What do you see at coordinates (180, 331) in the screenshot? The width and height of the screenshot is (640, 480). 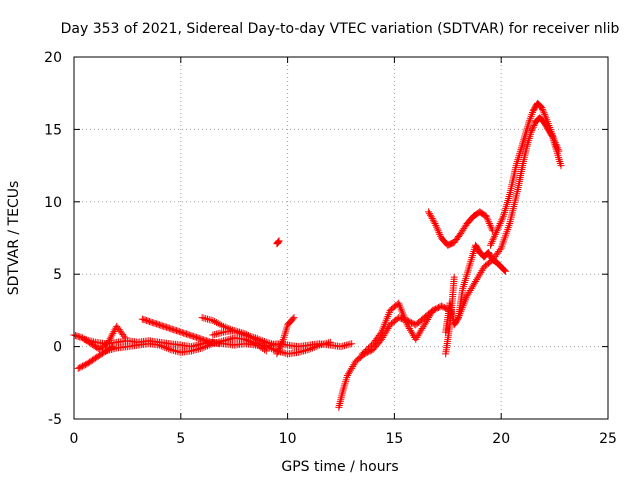 I see `series-track-d` at bounding box center [180, 331].